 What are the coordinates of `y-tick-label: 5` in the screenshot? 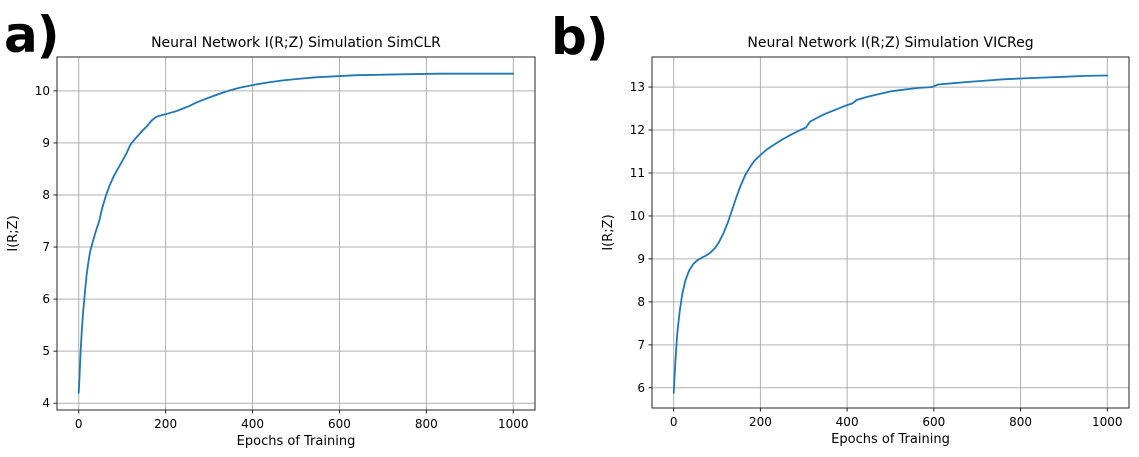 It's located at (46, 351).